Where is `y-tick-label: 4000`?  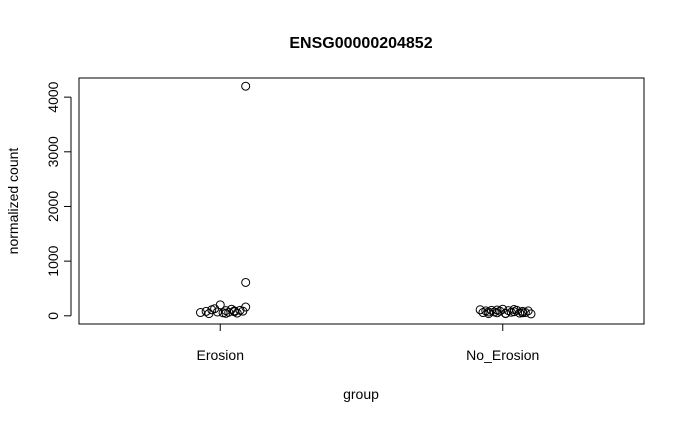
y-tick-label: 4000 is located at coordinates (53, 96).